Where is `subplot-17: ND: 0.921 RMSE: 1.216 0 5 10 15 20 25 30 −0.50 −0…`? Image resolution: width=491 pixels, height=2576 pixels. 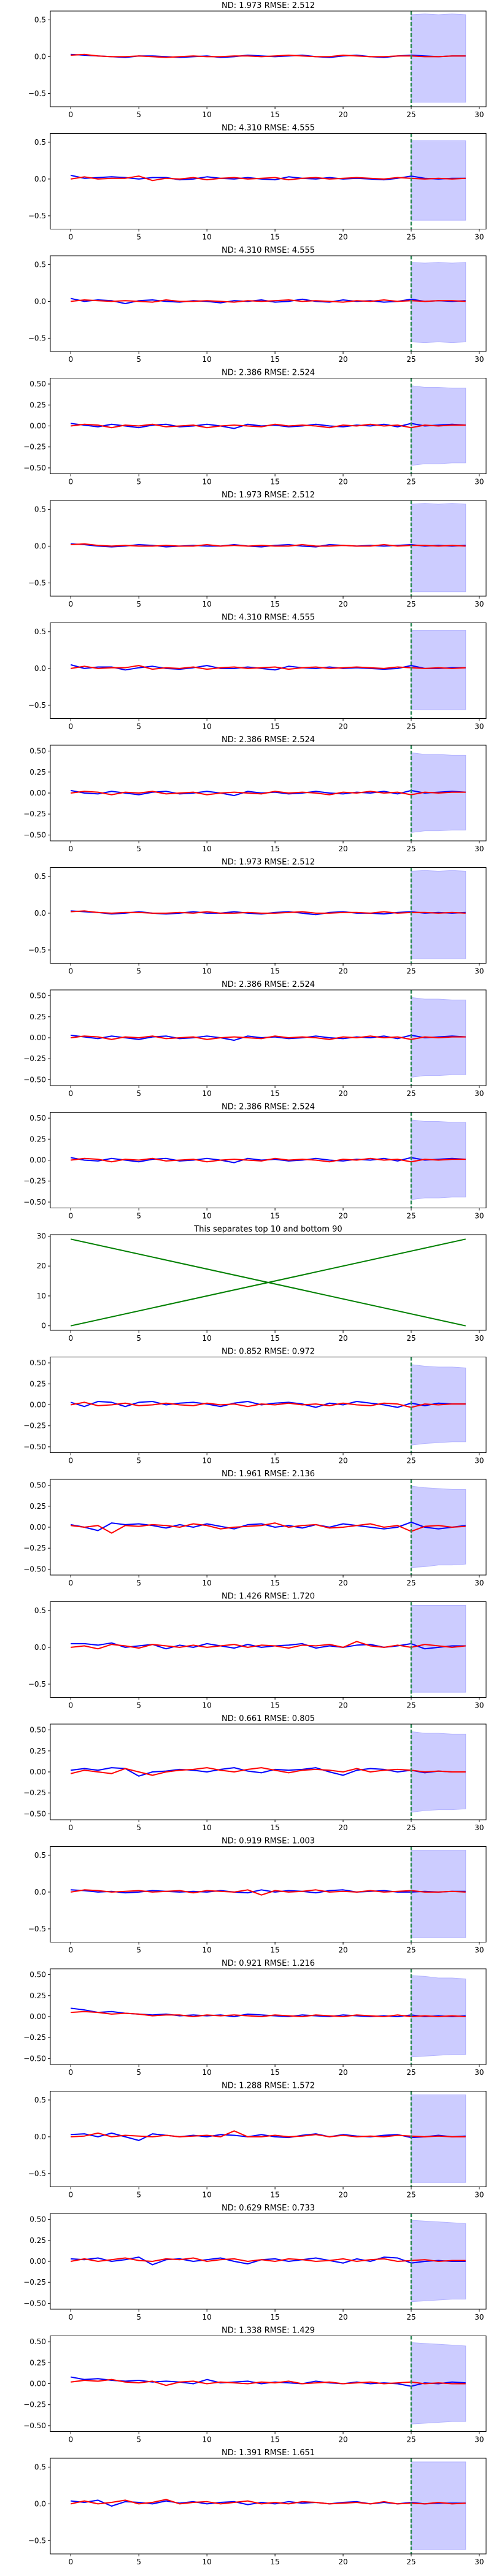
subplot-17: ND: 0.921 RMSE: 1.216 0 5 10 15 20 25 30 −0.50 −0… is located at coordinates (255, 2018).